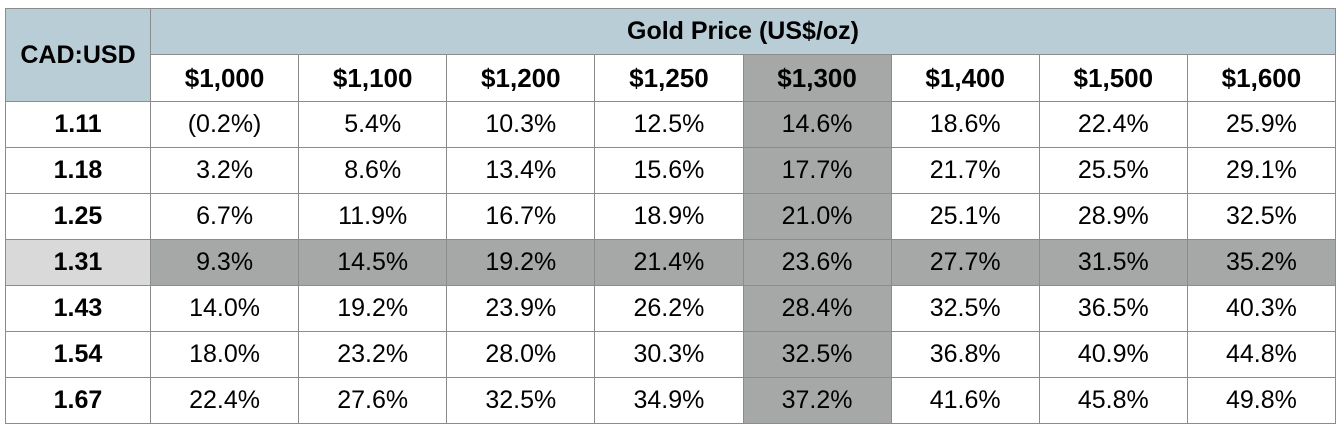  I want to click on table-cell: 25.1%, so click(965, 216).